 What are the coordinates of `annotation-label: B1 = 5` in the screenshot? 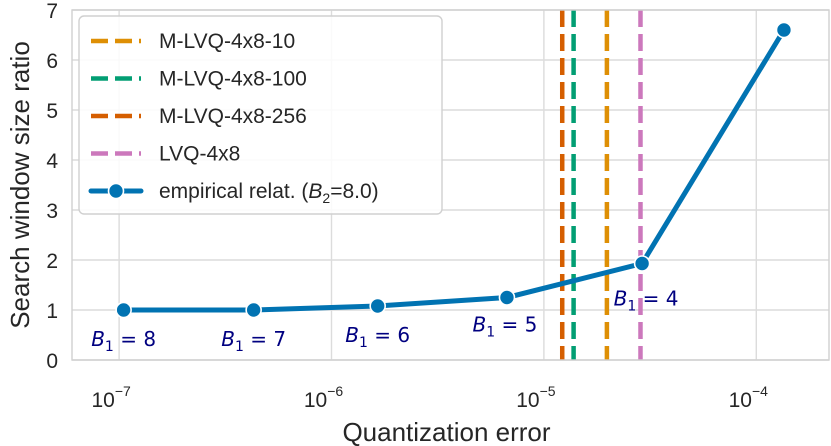 It's located at (505, 327).